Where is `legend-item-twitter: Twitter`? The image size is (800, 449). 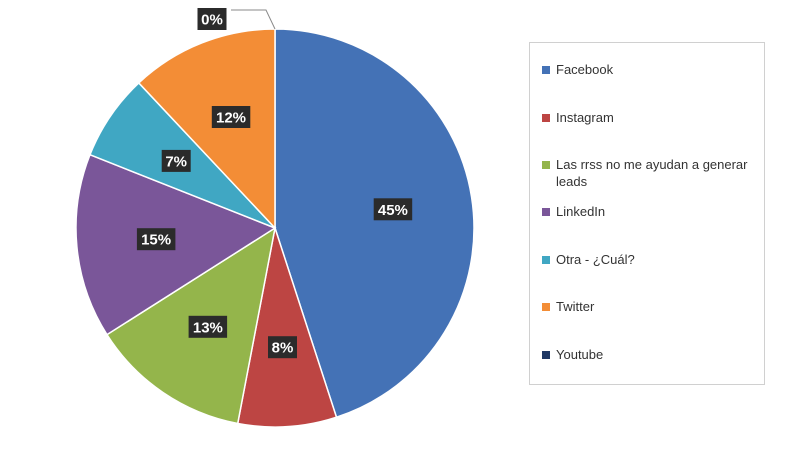 legend-item-twitter: Twitter is located at coordinates (651, 306).